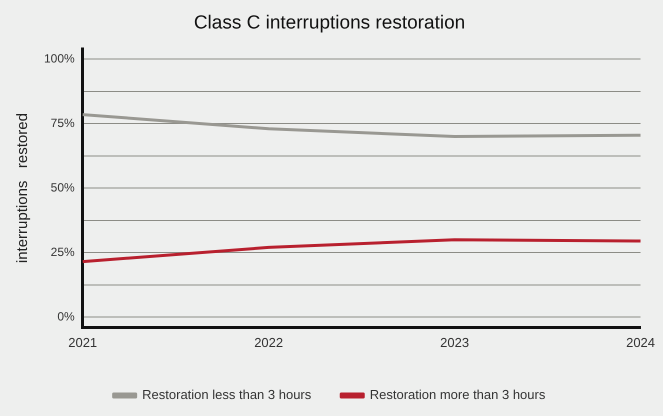  I want to click on legend-label: Restoration less than 3 hours, so click(227, 394).